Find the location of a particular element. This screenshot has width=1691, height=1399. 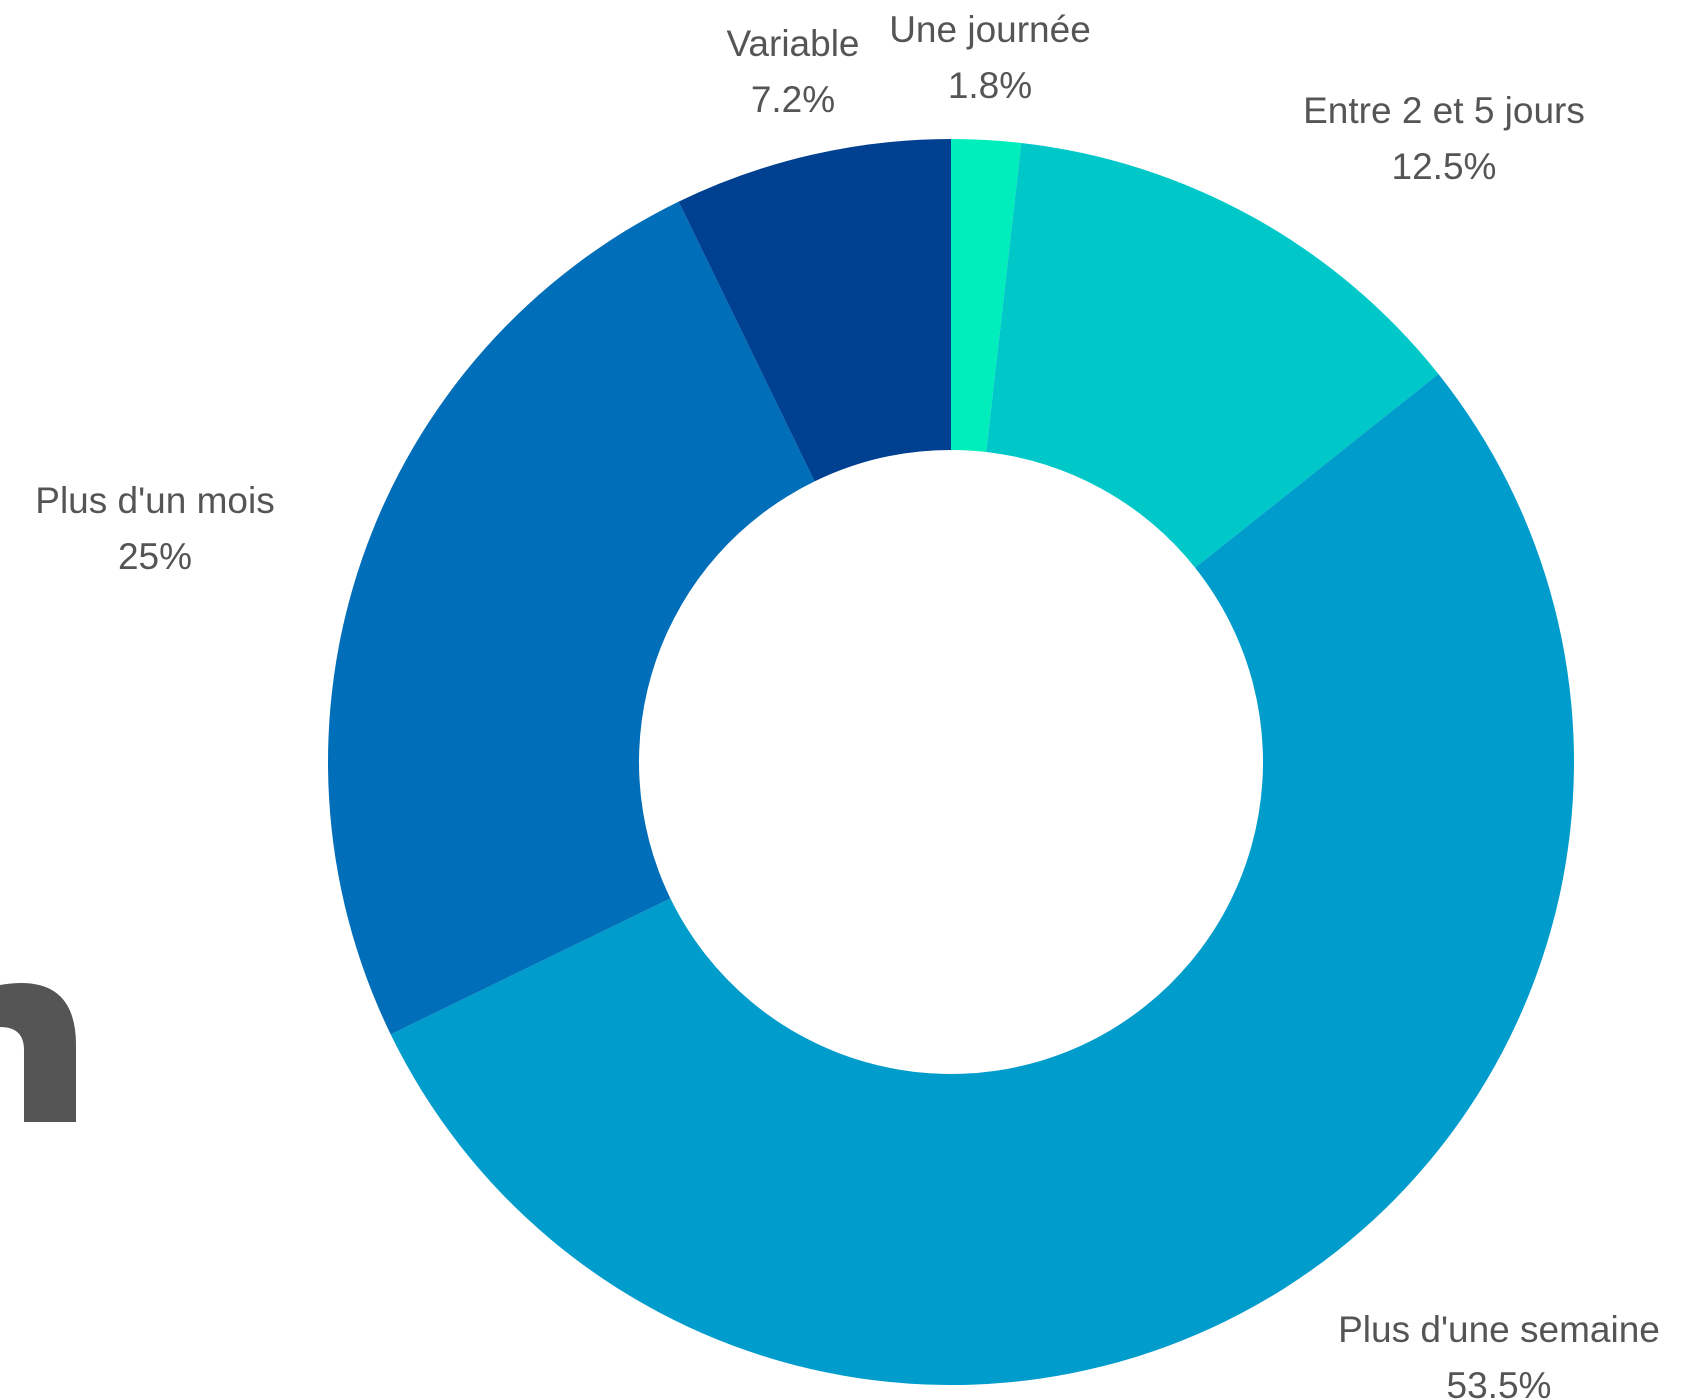

slice-label: Variable is located at coordinates (792, 43).